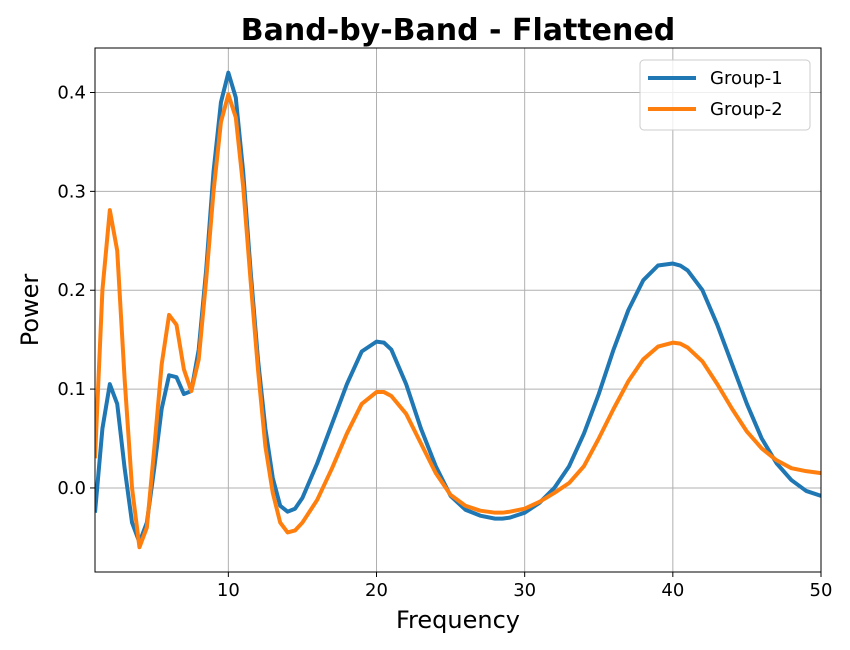  Describe the element at coordinates (71, 191) in the screenshot. I see `y-tick-label: 0.3` at that location.